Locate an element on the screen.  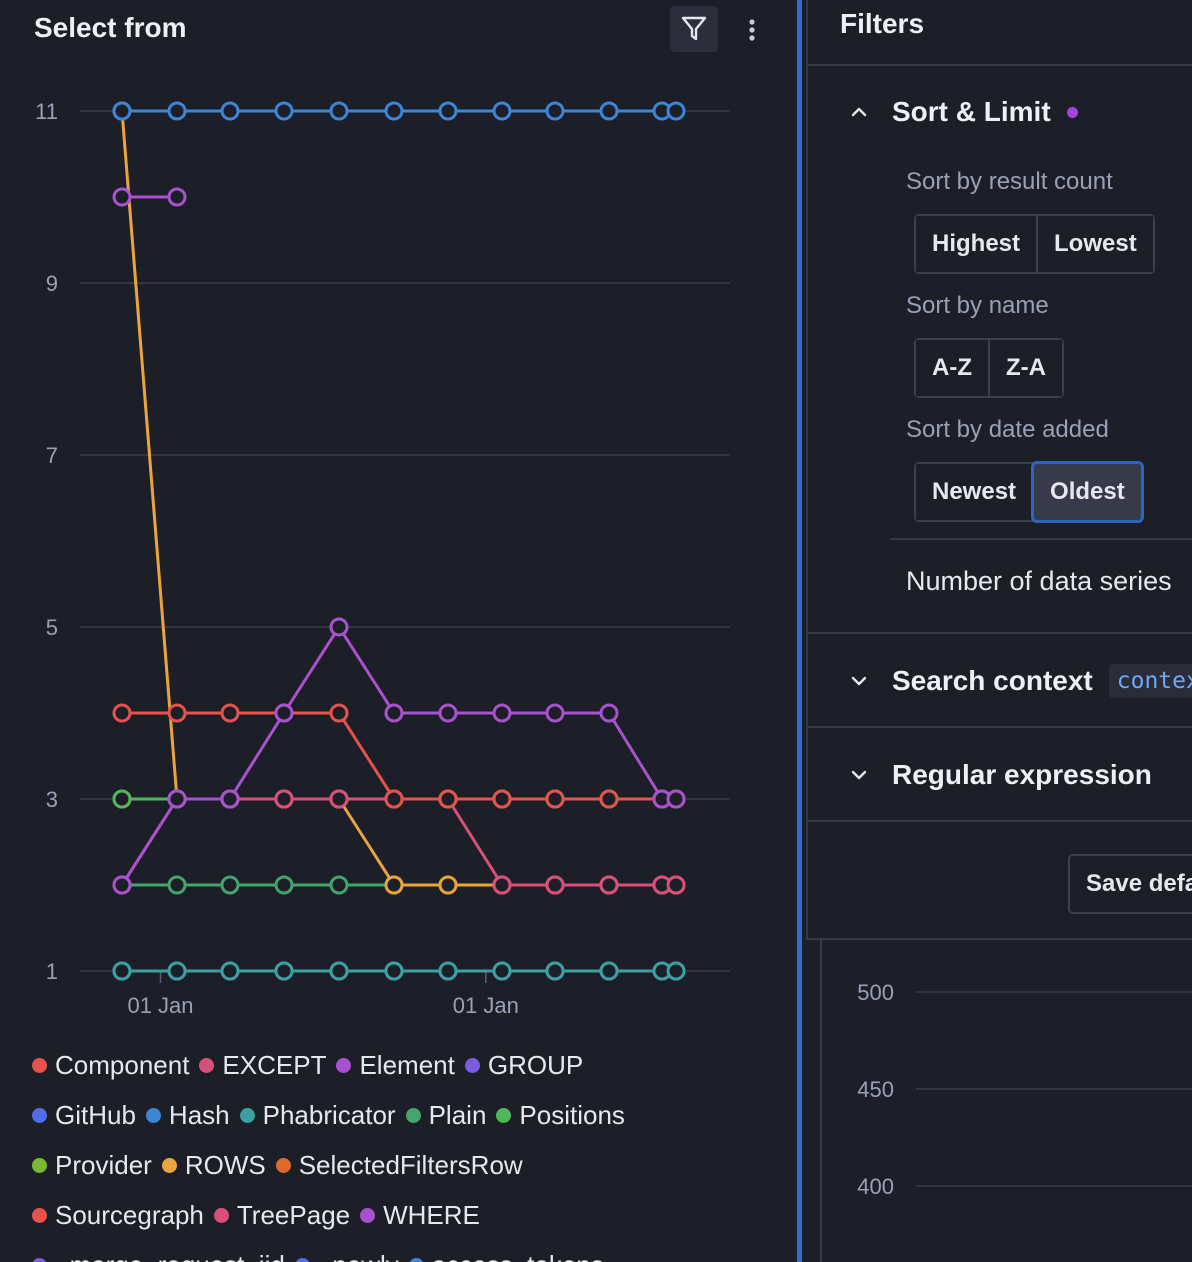
legend-item: SelectedFiltersRow is located at coordinates (399, 1165).